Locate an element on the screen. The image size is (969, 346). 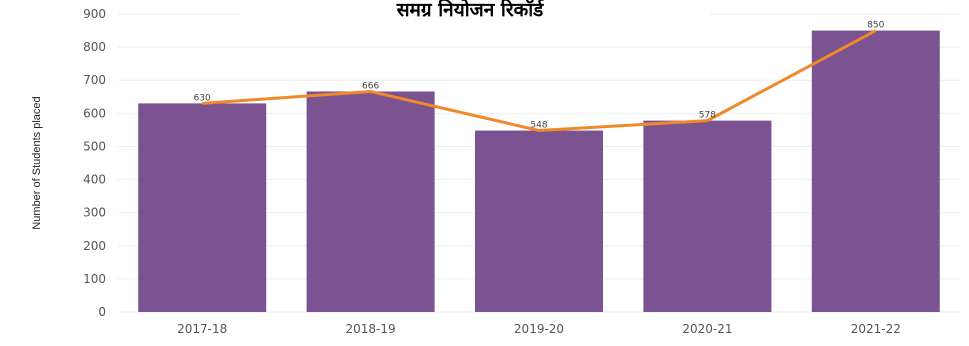
y-tick-label: 500 is located at coordinates (94, 146).